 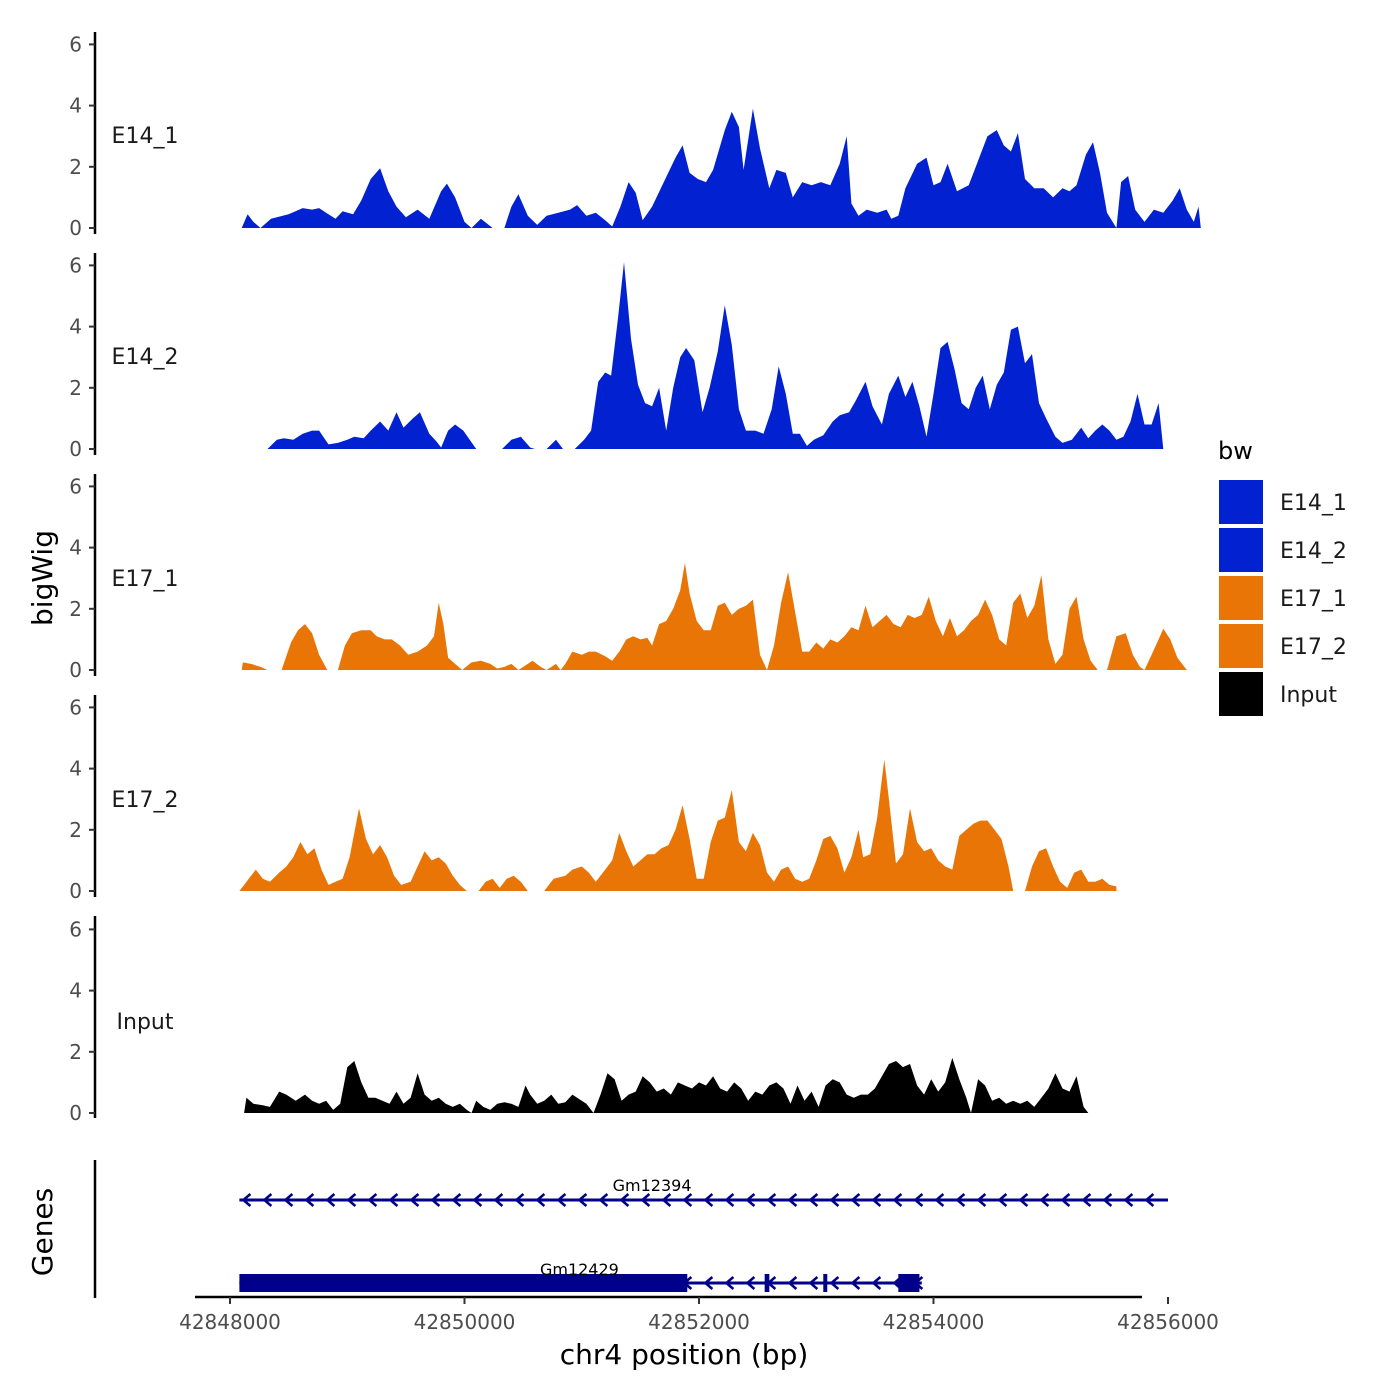 I want to click on x-axis-title: chr4 position (bp), so click(x=684, y=1354).